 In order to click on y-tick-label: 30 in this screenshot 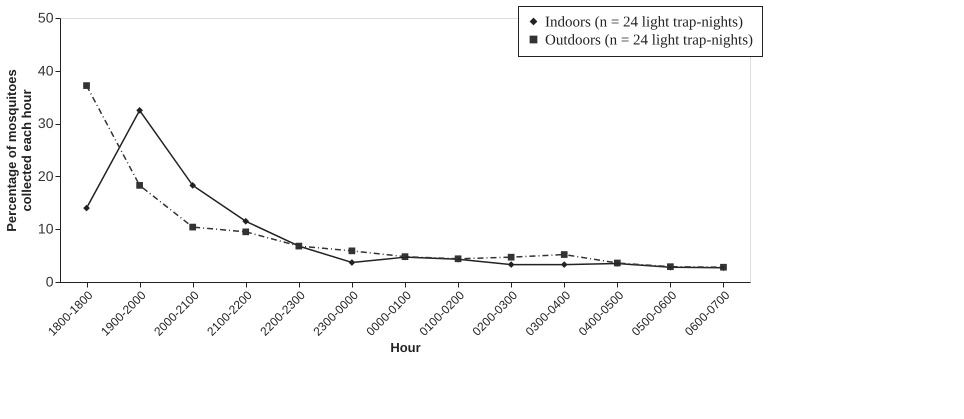, I will do `click(46, 123)`.